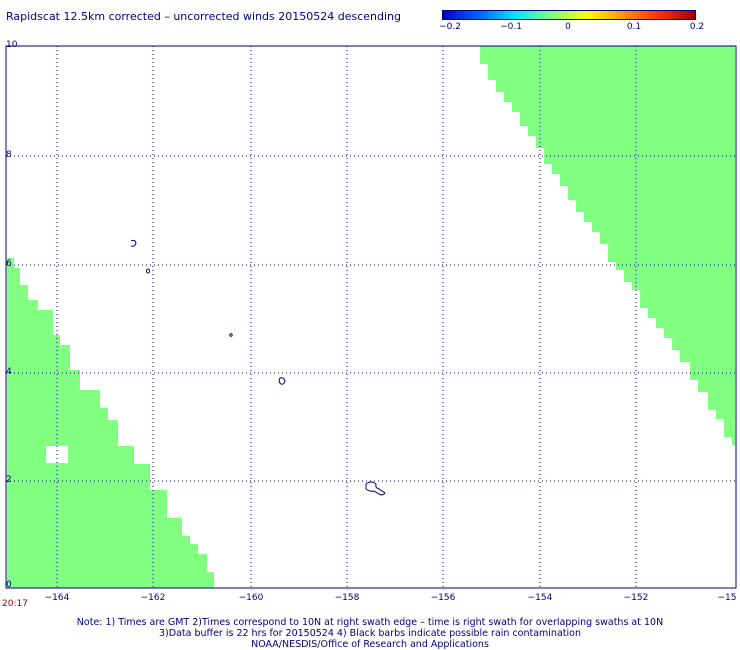 The width and height of the screenshot is (740, 650). Describe the element at coordinates (57, 598) in the screenshot. I see `lon-label: −164` at that location.